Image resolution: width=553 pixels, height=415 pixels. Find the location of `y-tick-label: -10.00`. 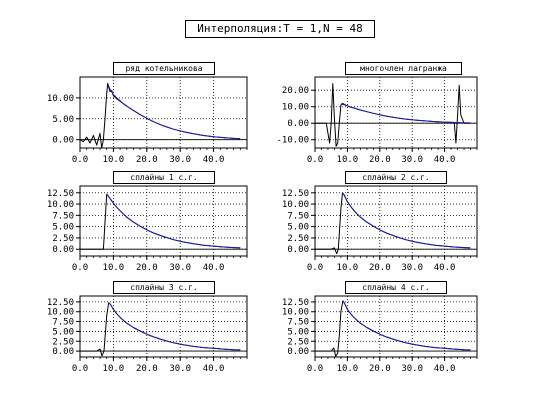

y-tick-label: -10.00 is located at coordinates (292, 141).